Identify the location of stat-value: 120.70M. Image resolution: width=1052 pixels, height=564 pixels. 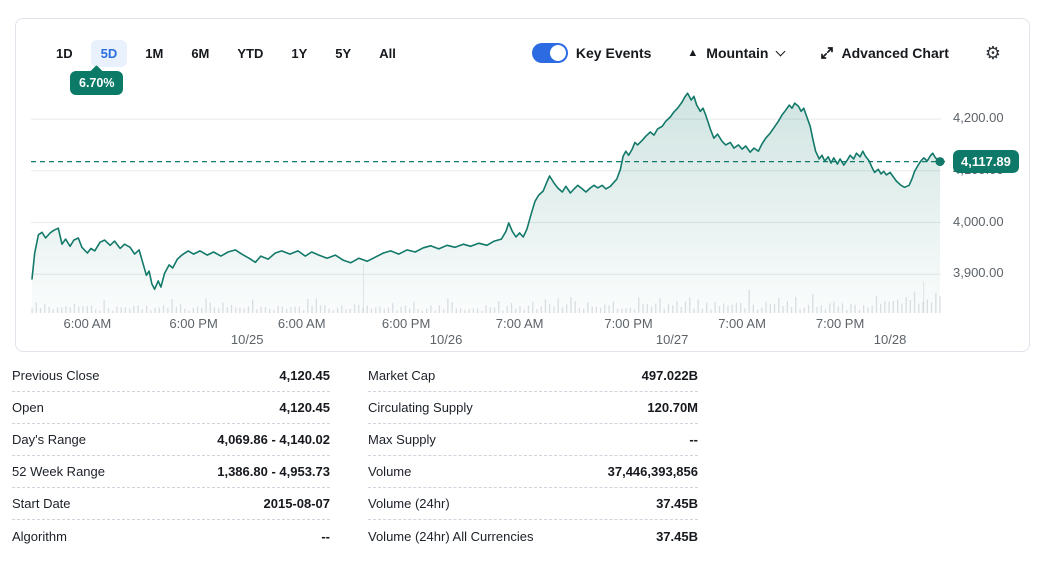
(672, 407).